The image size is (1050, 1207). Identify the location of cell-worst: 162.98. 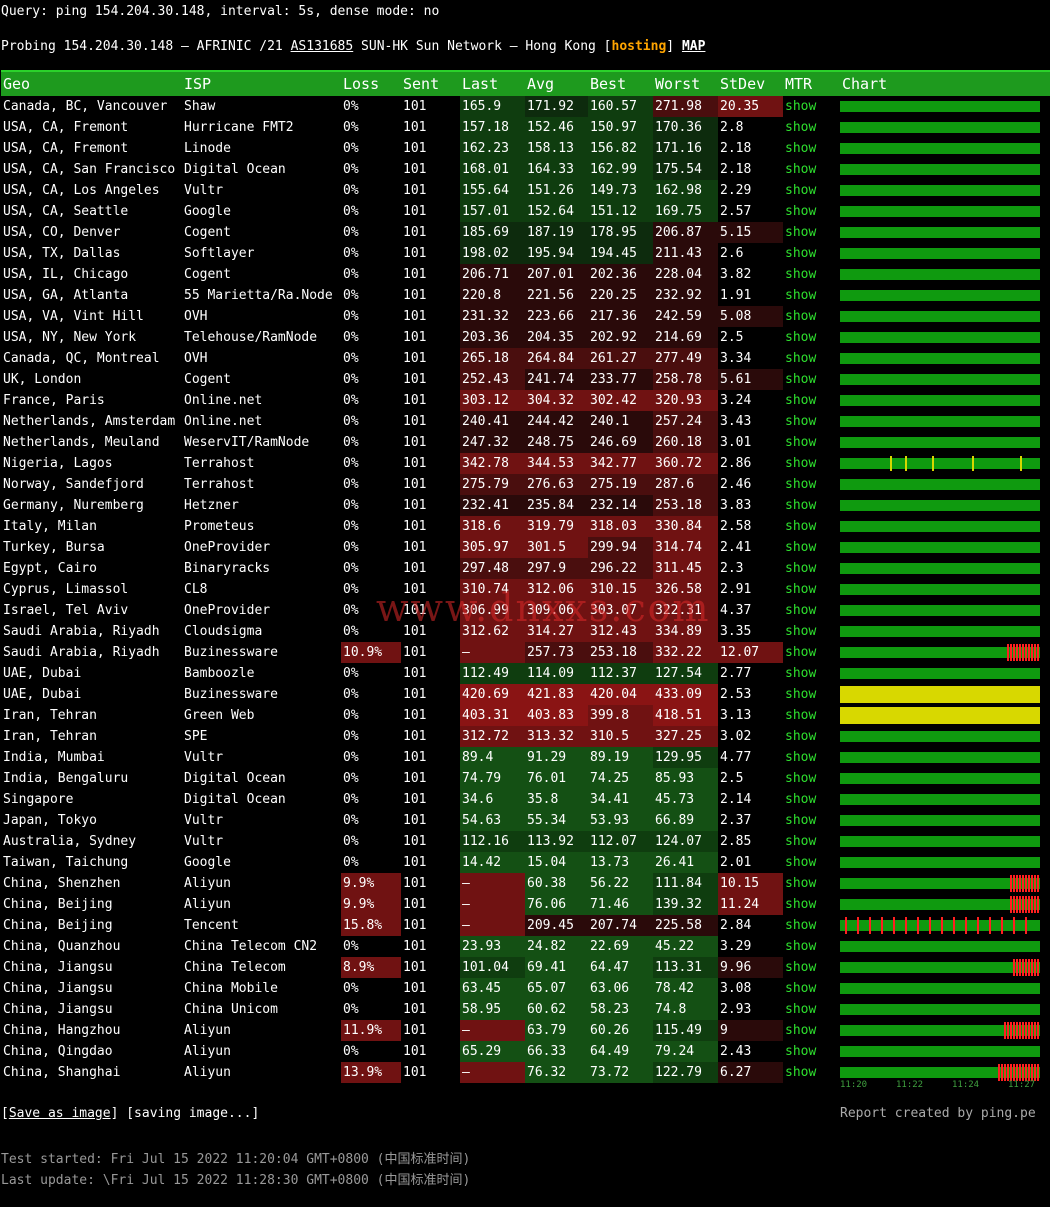
(685, 190).